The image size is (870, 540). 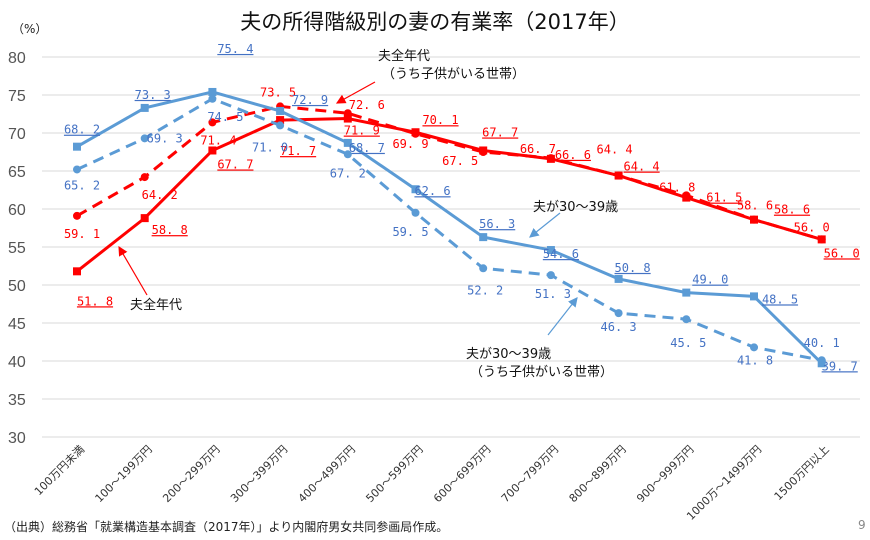 What do you see at coordinates (394, 474) in the screenshot?
I see `x-tick-label: 500～599万円` at bounding box center [394, 474].